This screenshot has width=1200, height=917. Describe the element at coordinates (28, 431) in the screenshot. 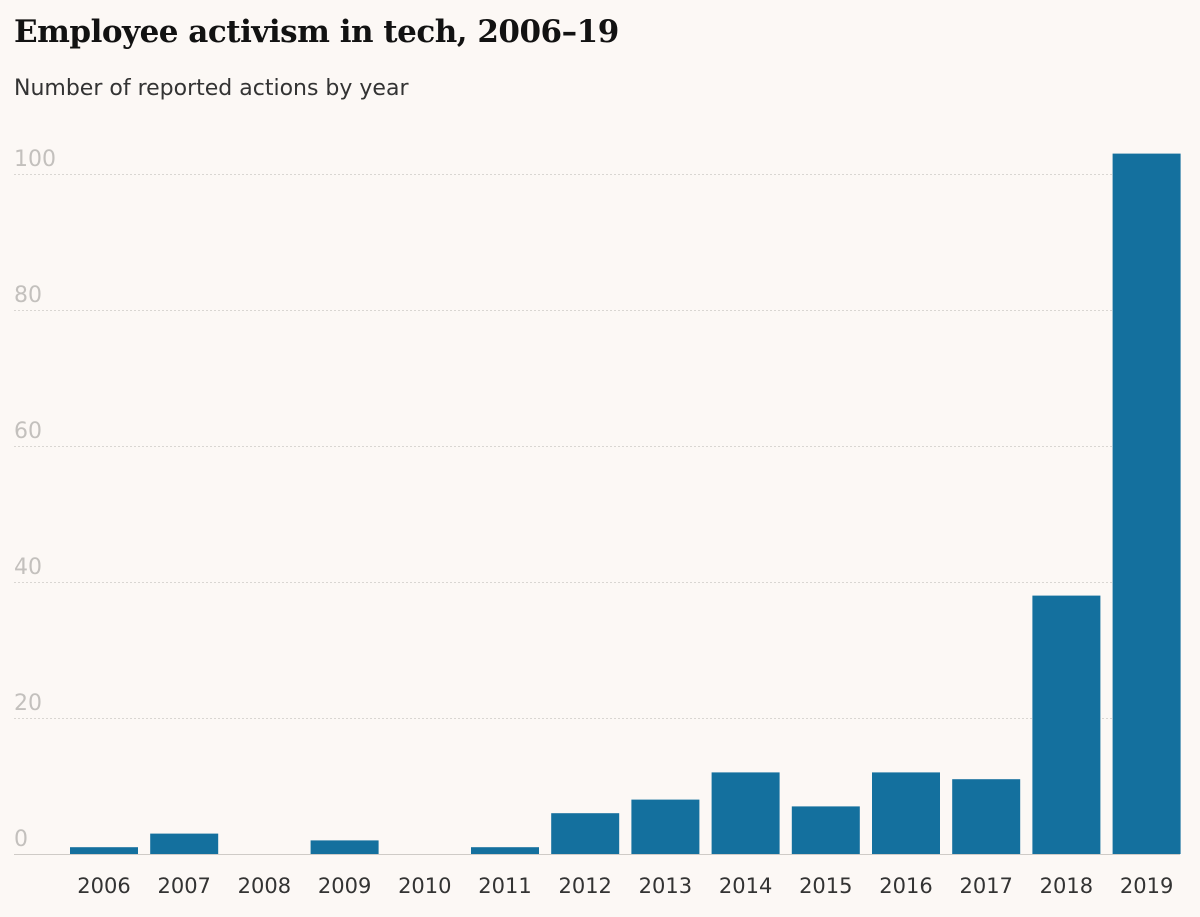

I see `y-tick-label: 60` at that location.